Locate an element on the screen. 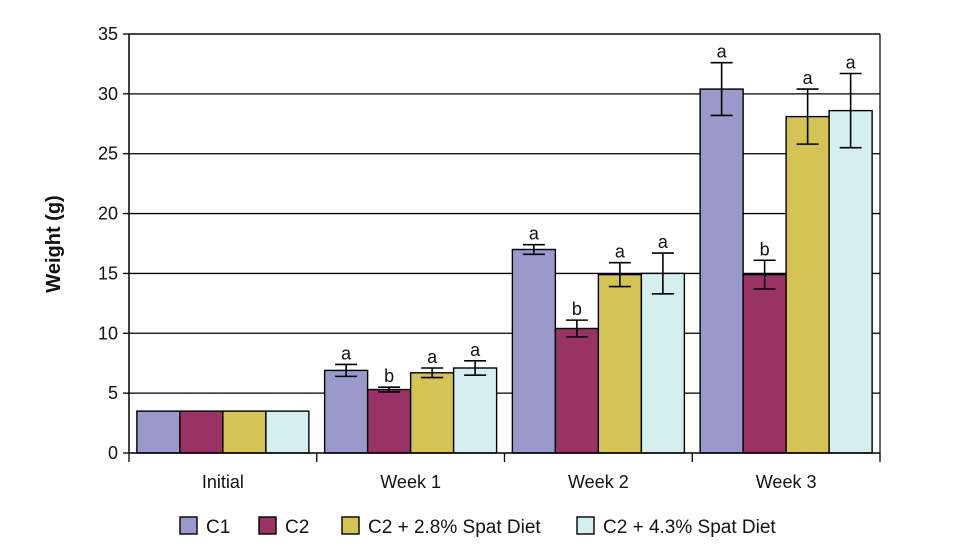 This screenshot has width=960, height=559. significance-label-c2-week-3: b is located at coordinates (765, 249).